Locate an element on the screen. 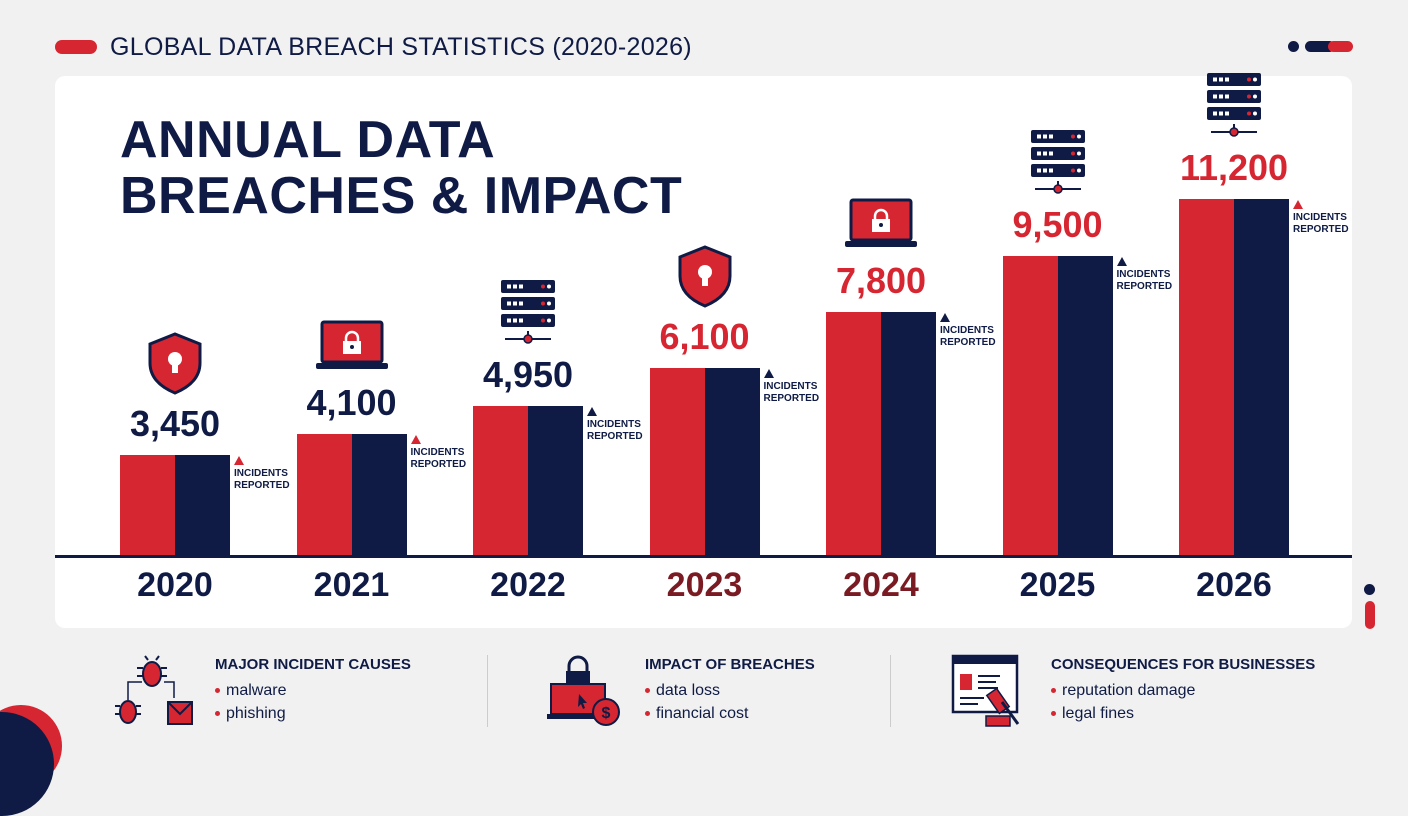 This screenshot has height=816, width=1408. bar-2023-red is located at coordinates (677, 461).